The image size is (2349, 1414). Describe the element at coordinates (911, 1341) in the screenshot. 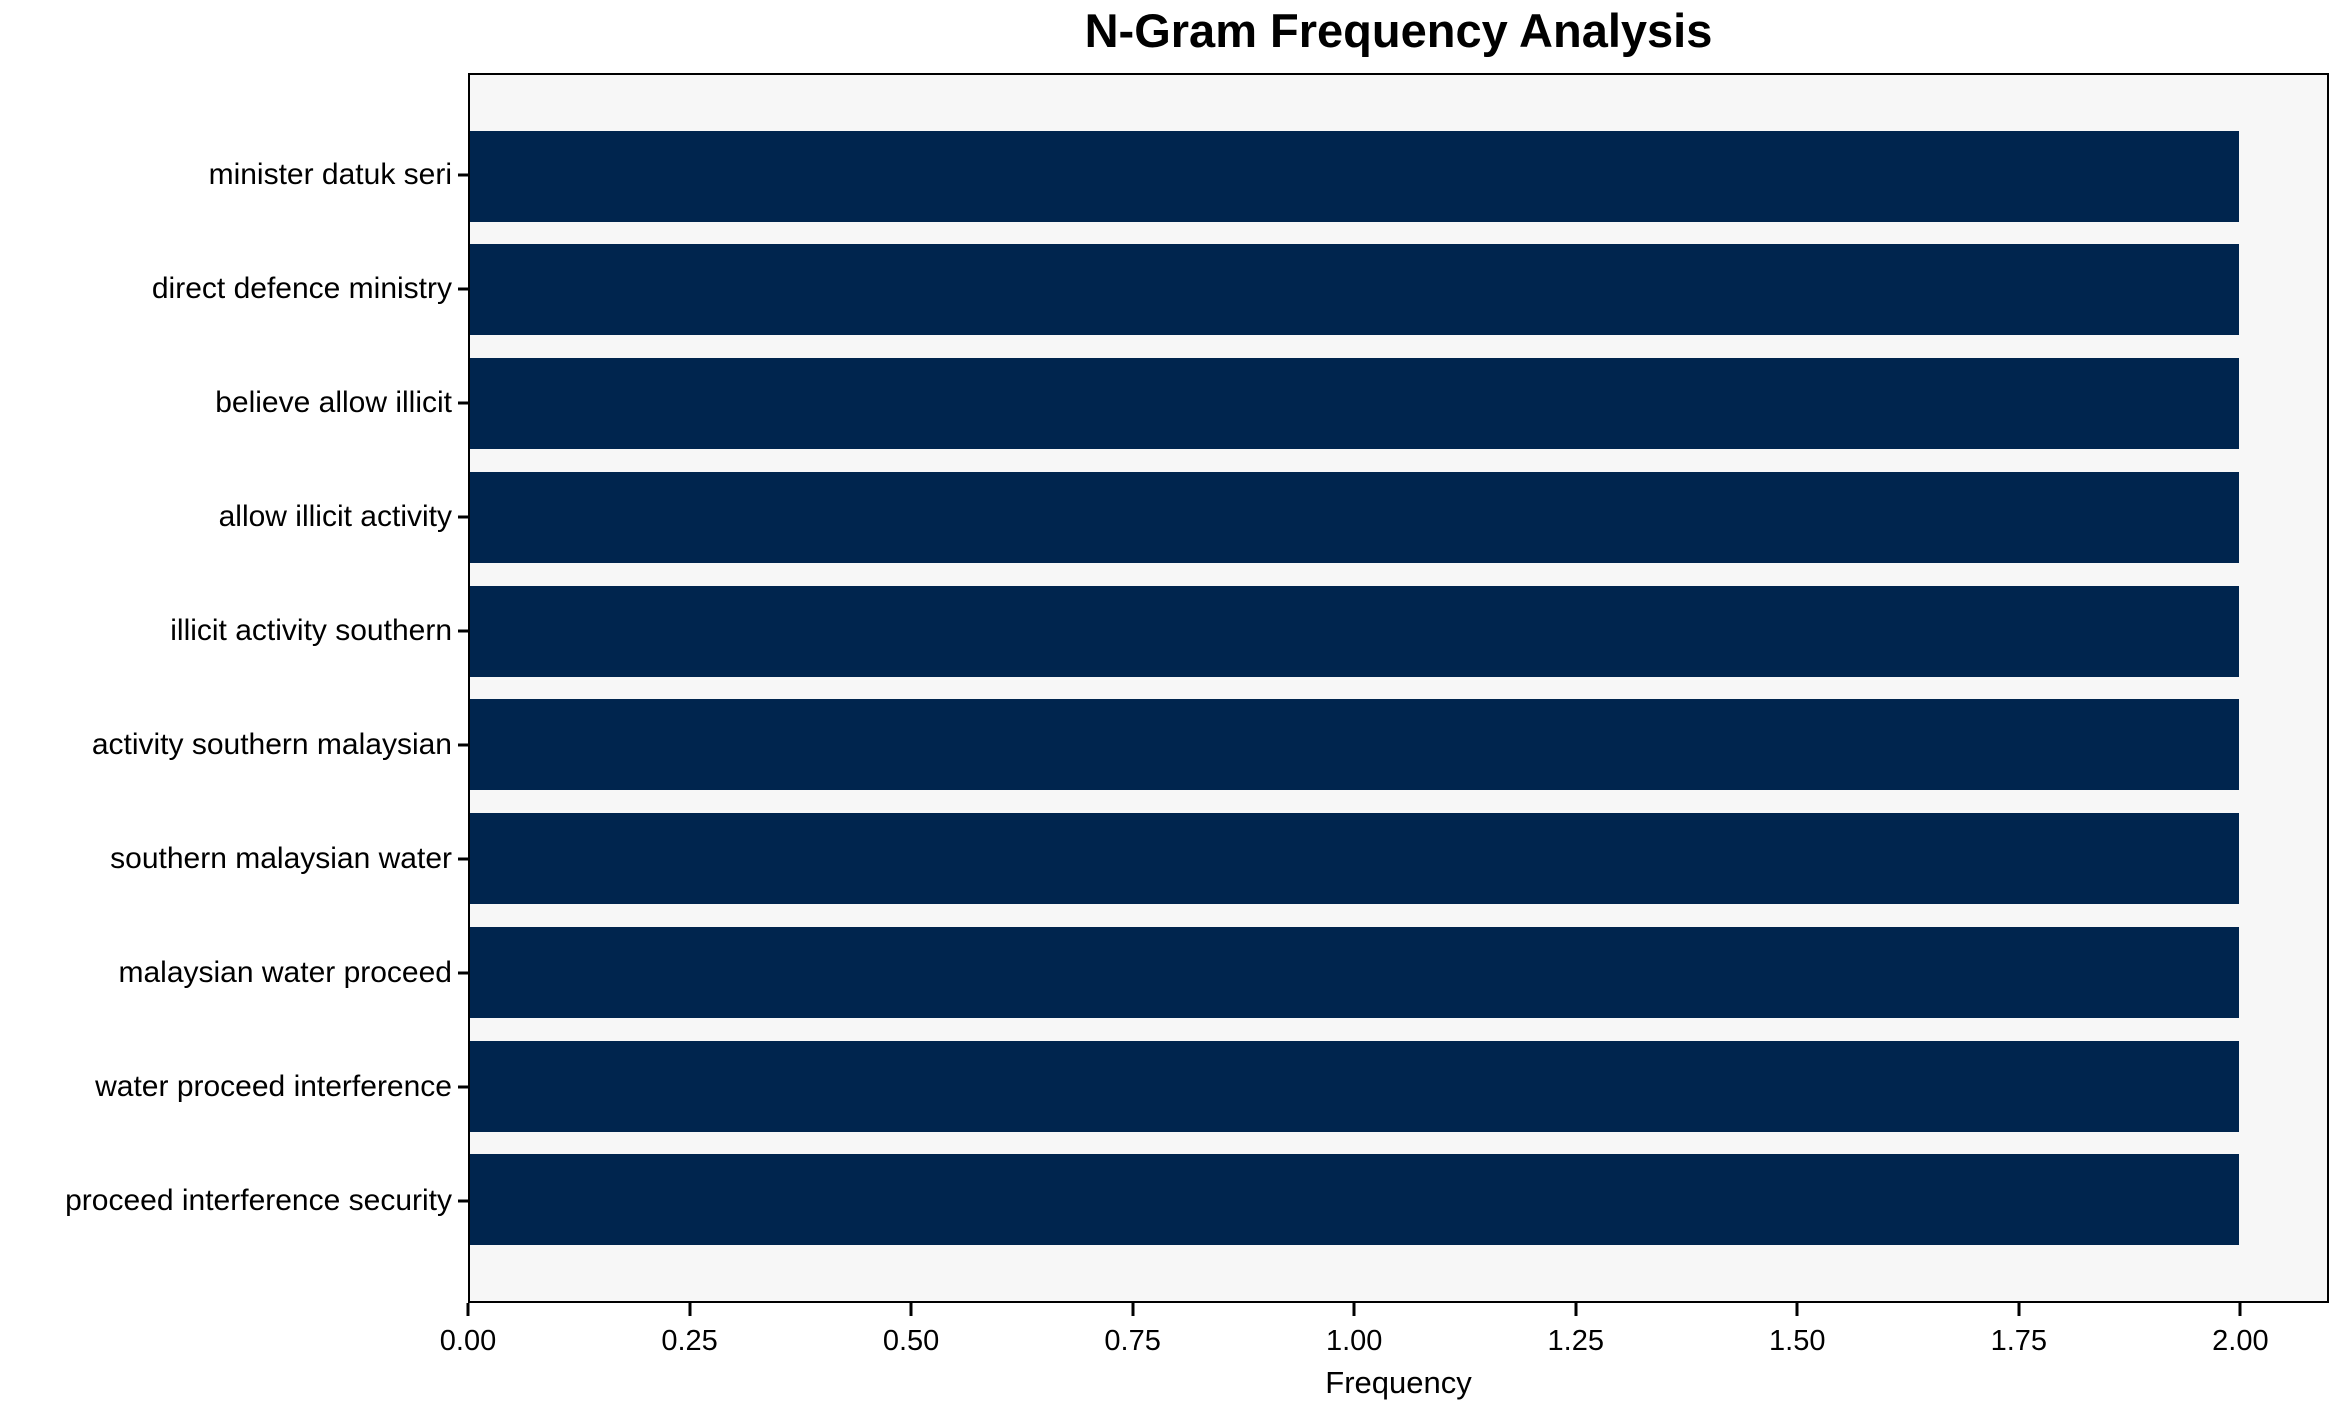

I see `x-tick-label: 0.50` at that location.